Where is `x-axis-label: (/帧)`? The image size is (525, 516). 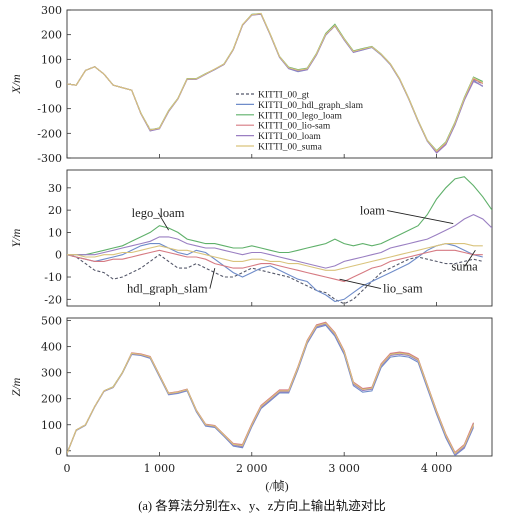
x-axis-label: (/帧) is located at coordinates (276, 486).